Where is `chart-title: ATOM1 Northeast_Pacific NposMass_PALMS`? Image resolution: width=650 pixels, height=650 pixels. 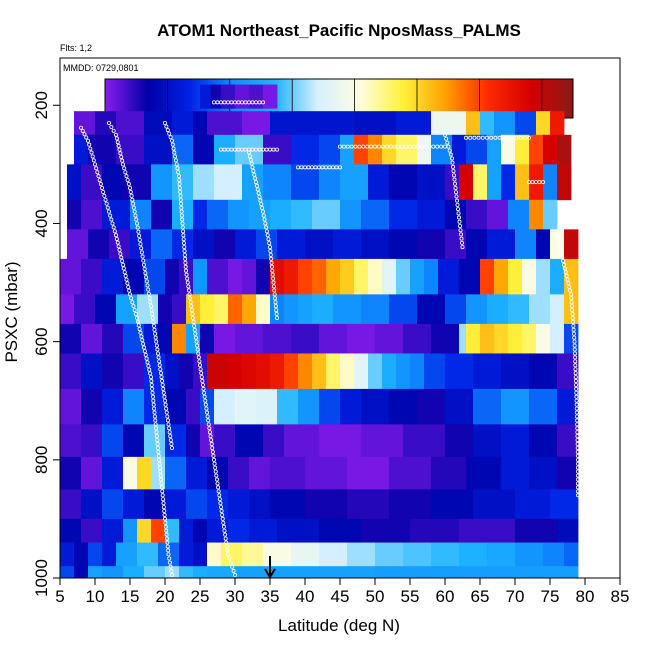 chart-title: ATOM1 Northeast_Pacific NposMass_PALMS is located at coordinates (339, 30).